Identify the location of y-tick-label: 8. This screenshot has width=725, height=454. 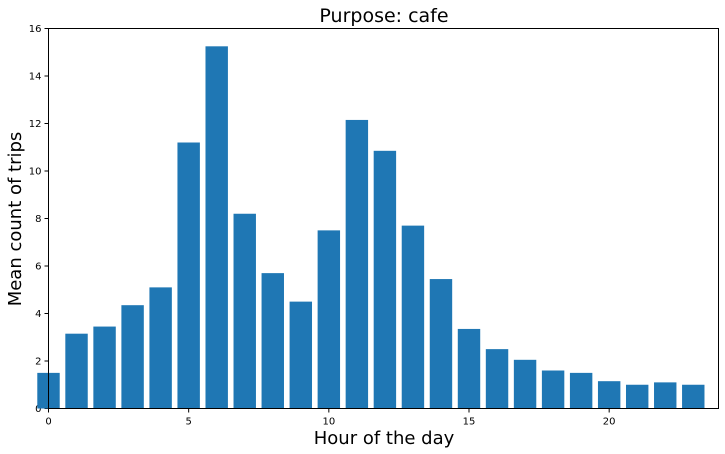
(38, 219).